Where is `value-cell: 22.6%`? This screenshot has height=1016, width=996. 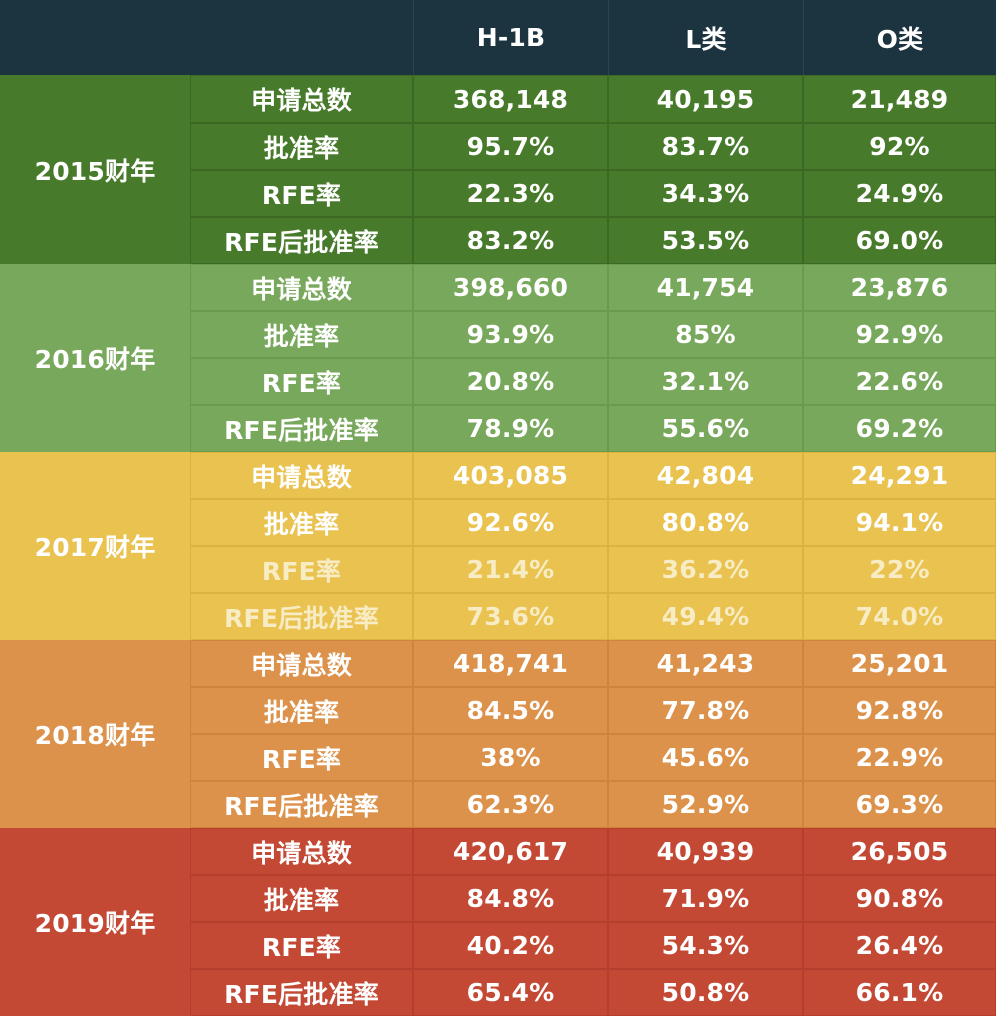
value-cell: 22.6% is located at coordinates (899, 381).